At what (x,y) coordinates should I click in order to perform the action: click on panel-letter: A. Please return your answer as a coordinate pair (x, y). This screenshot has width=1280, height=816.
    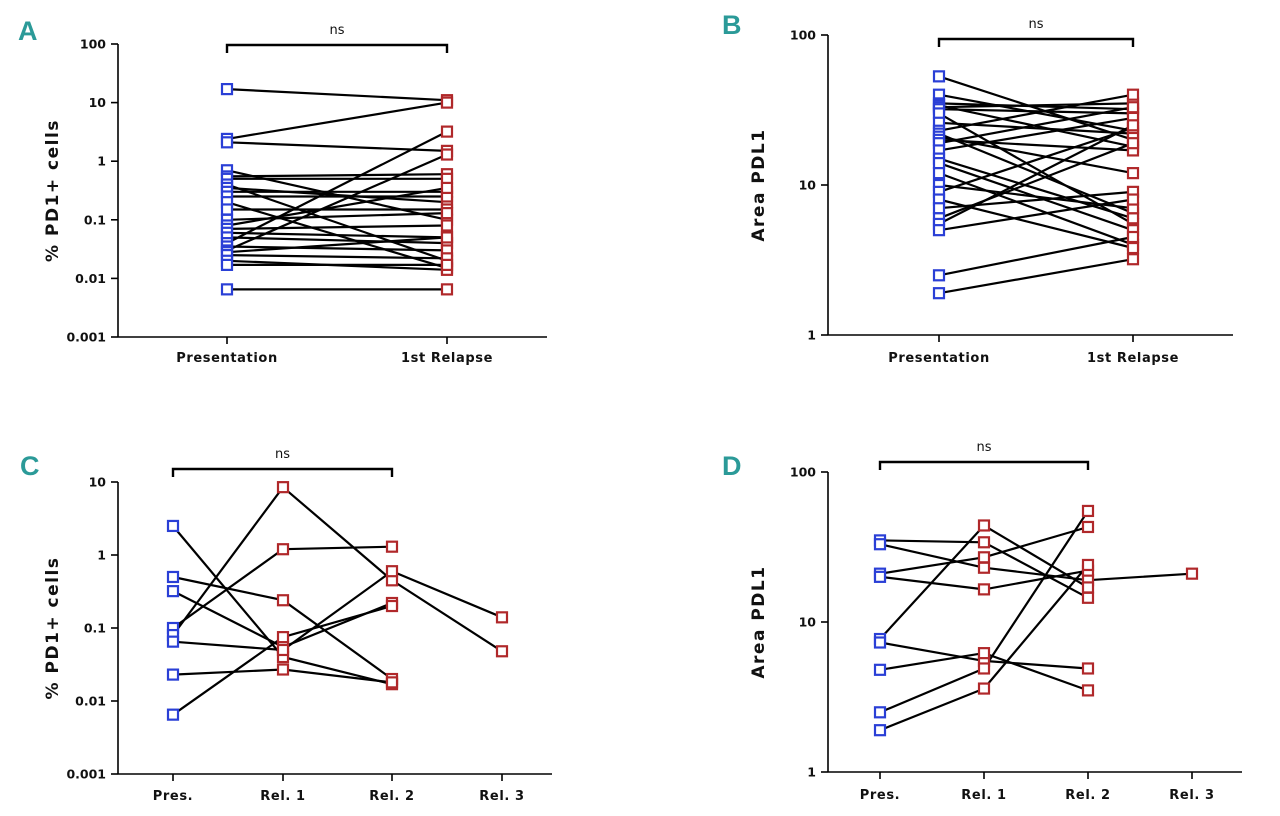
    Looking at the image, I should click on (28, 31).